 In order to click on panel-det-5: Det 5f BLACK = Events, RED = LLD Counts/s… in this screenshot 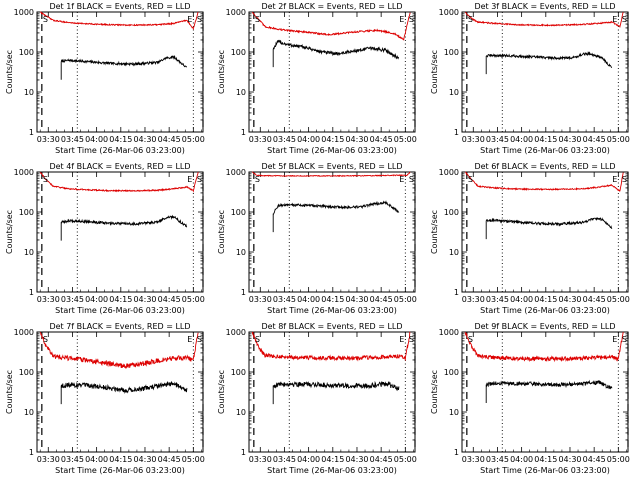, I will do `click(317, 238)`.